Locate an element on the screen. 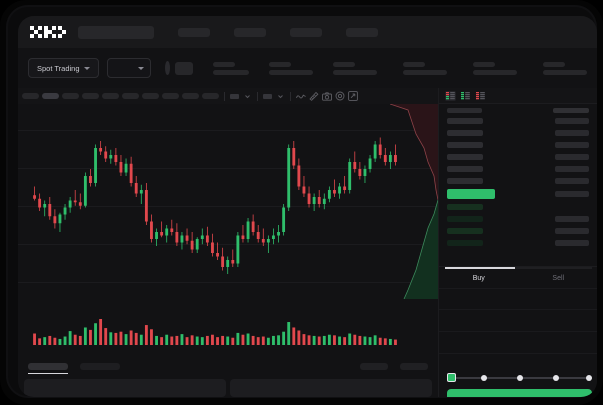  chart-type-label is located at coordinates (267, 96).